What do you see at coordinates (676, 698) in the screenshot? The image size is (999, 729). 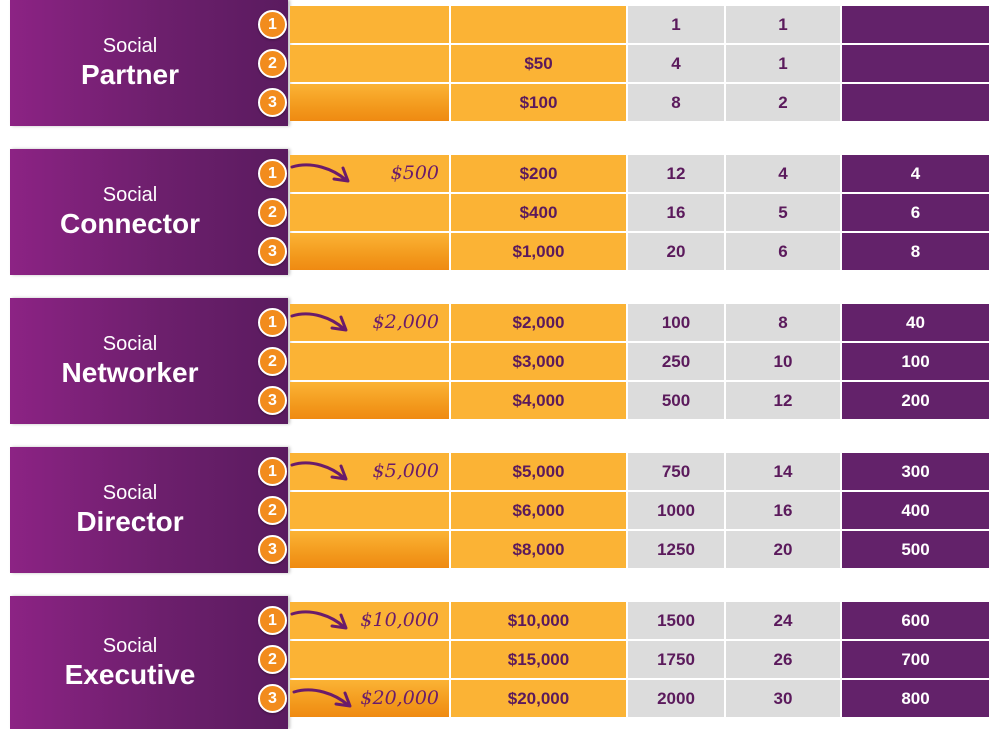 I see `cell-col3: 2000` at bounding box center [676, 698].